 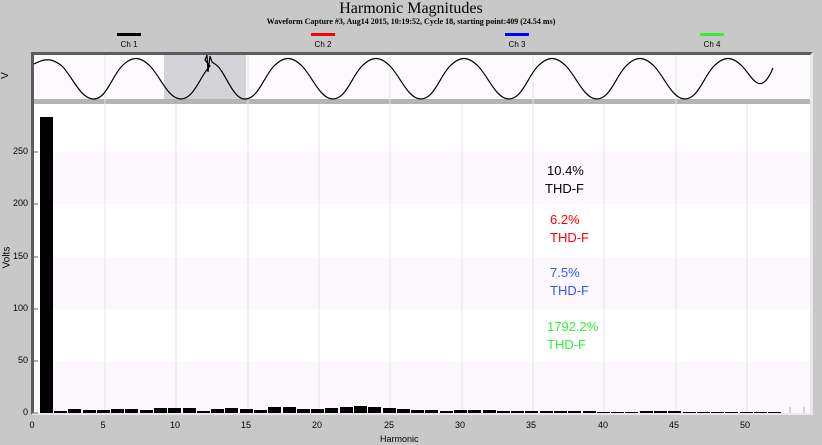 I want to click on y-tick-label: 100, so click(x=20, y=308).